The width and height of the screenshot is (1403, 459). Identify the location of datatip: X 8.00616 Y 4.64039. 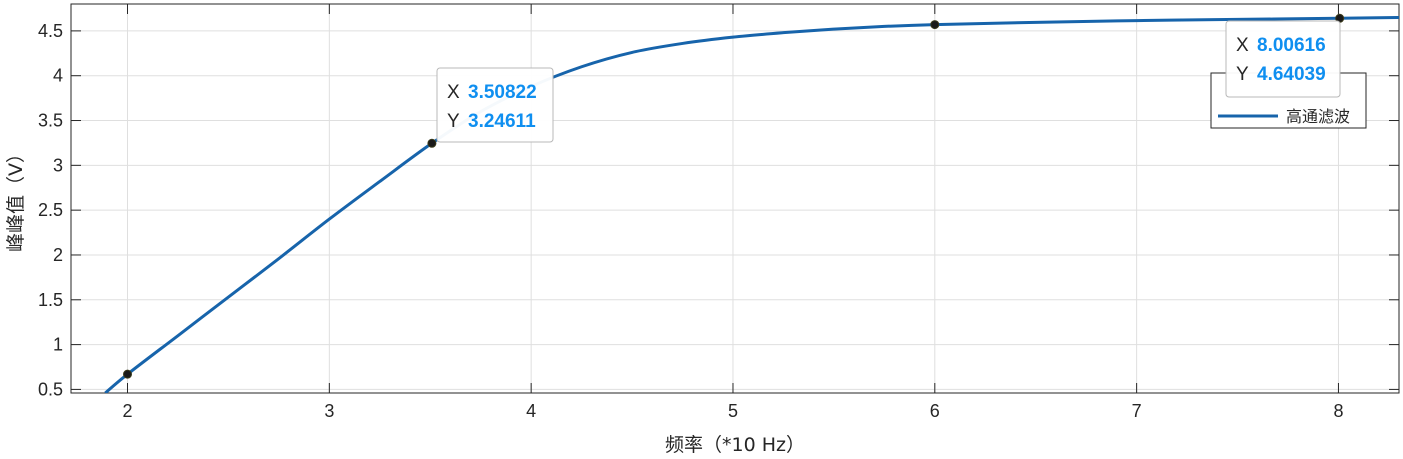
(1283, 59).